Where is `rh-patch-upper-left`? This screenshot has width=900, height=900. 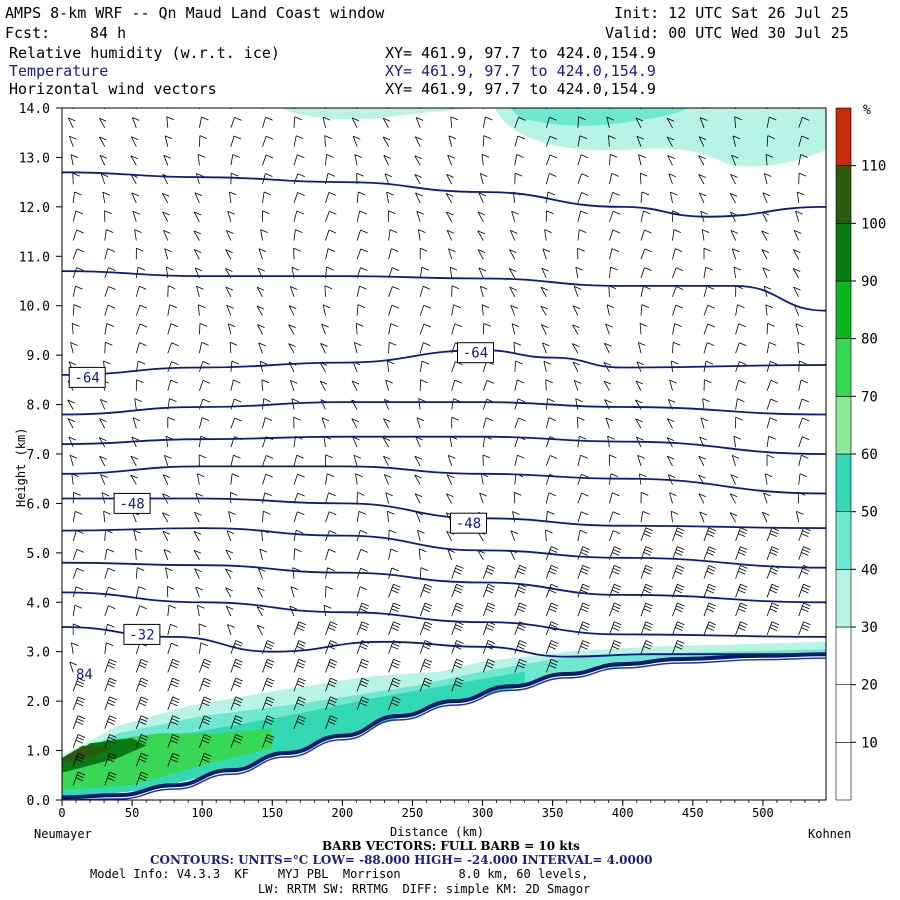
rh-patch-upper-left is located at coordinates (380, 114).